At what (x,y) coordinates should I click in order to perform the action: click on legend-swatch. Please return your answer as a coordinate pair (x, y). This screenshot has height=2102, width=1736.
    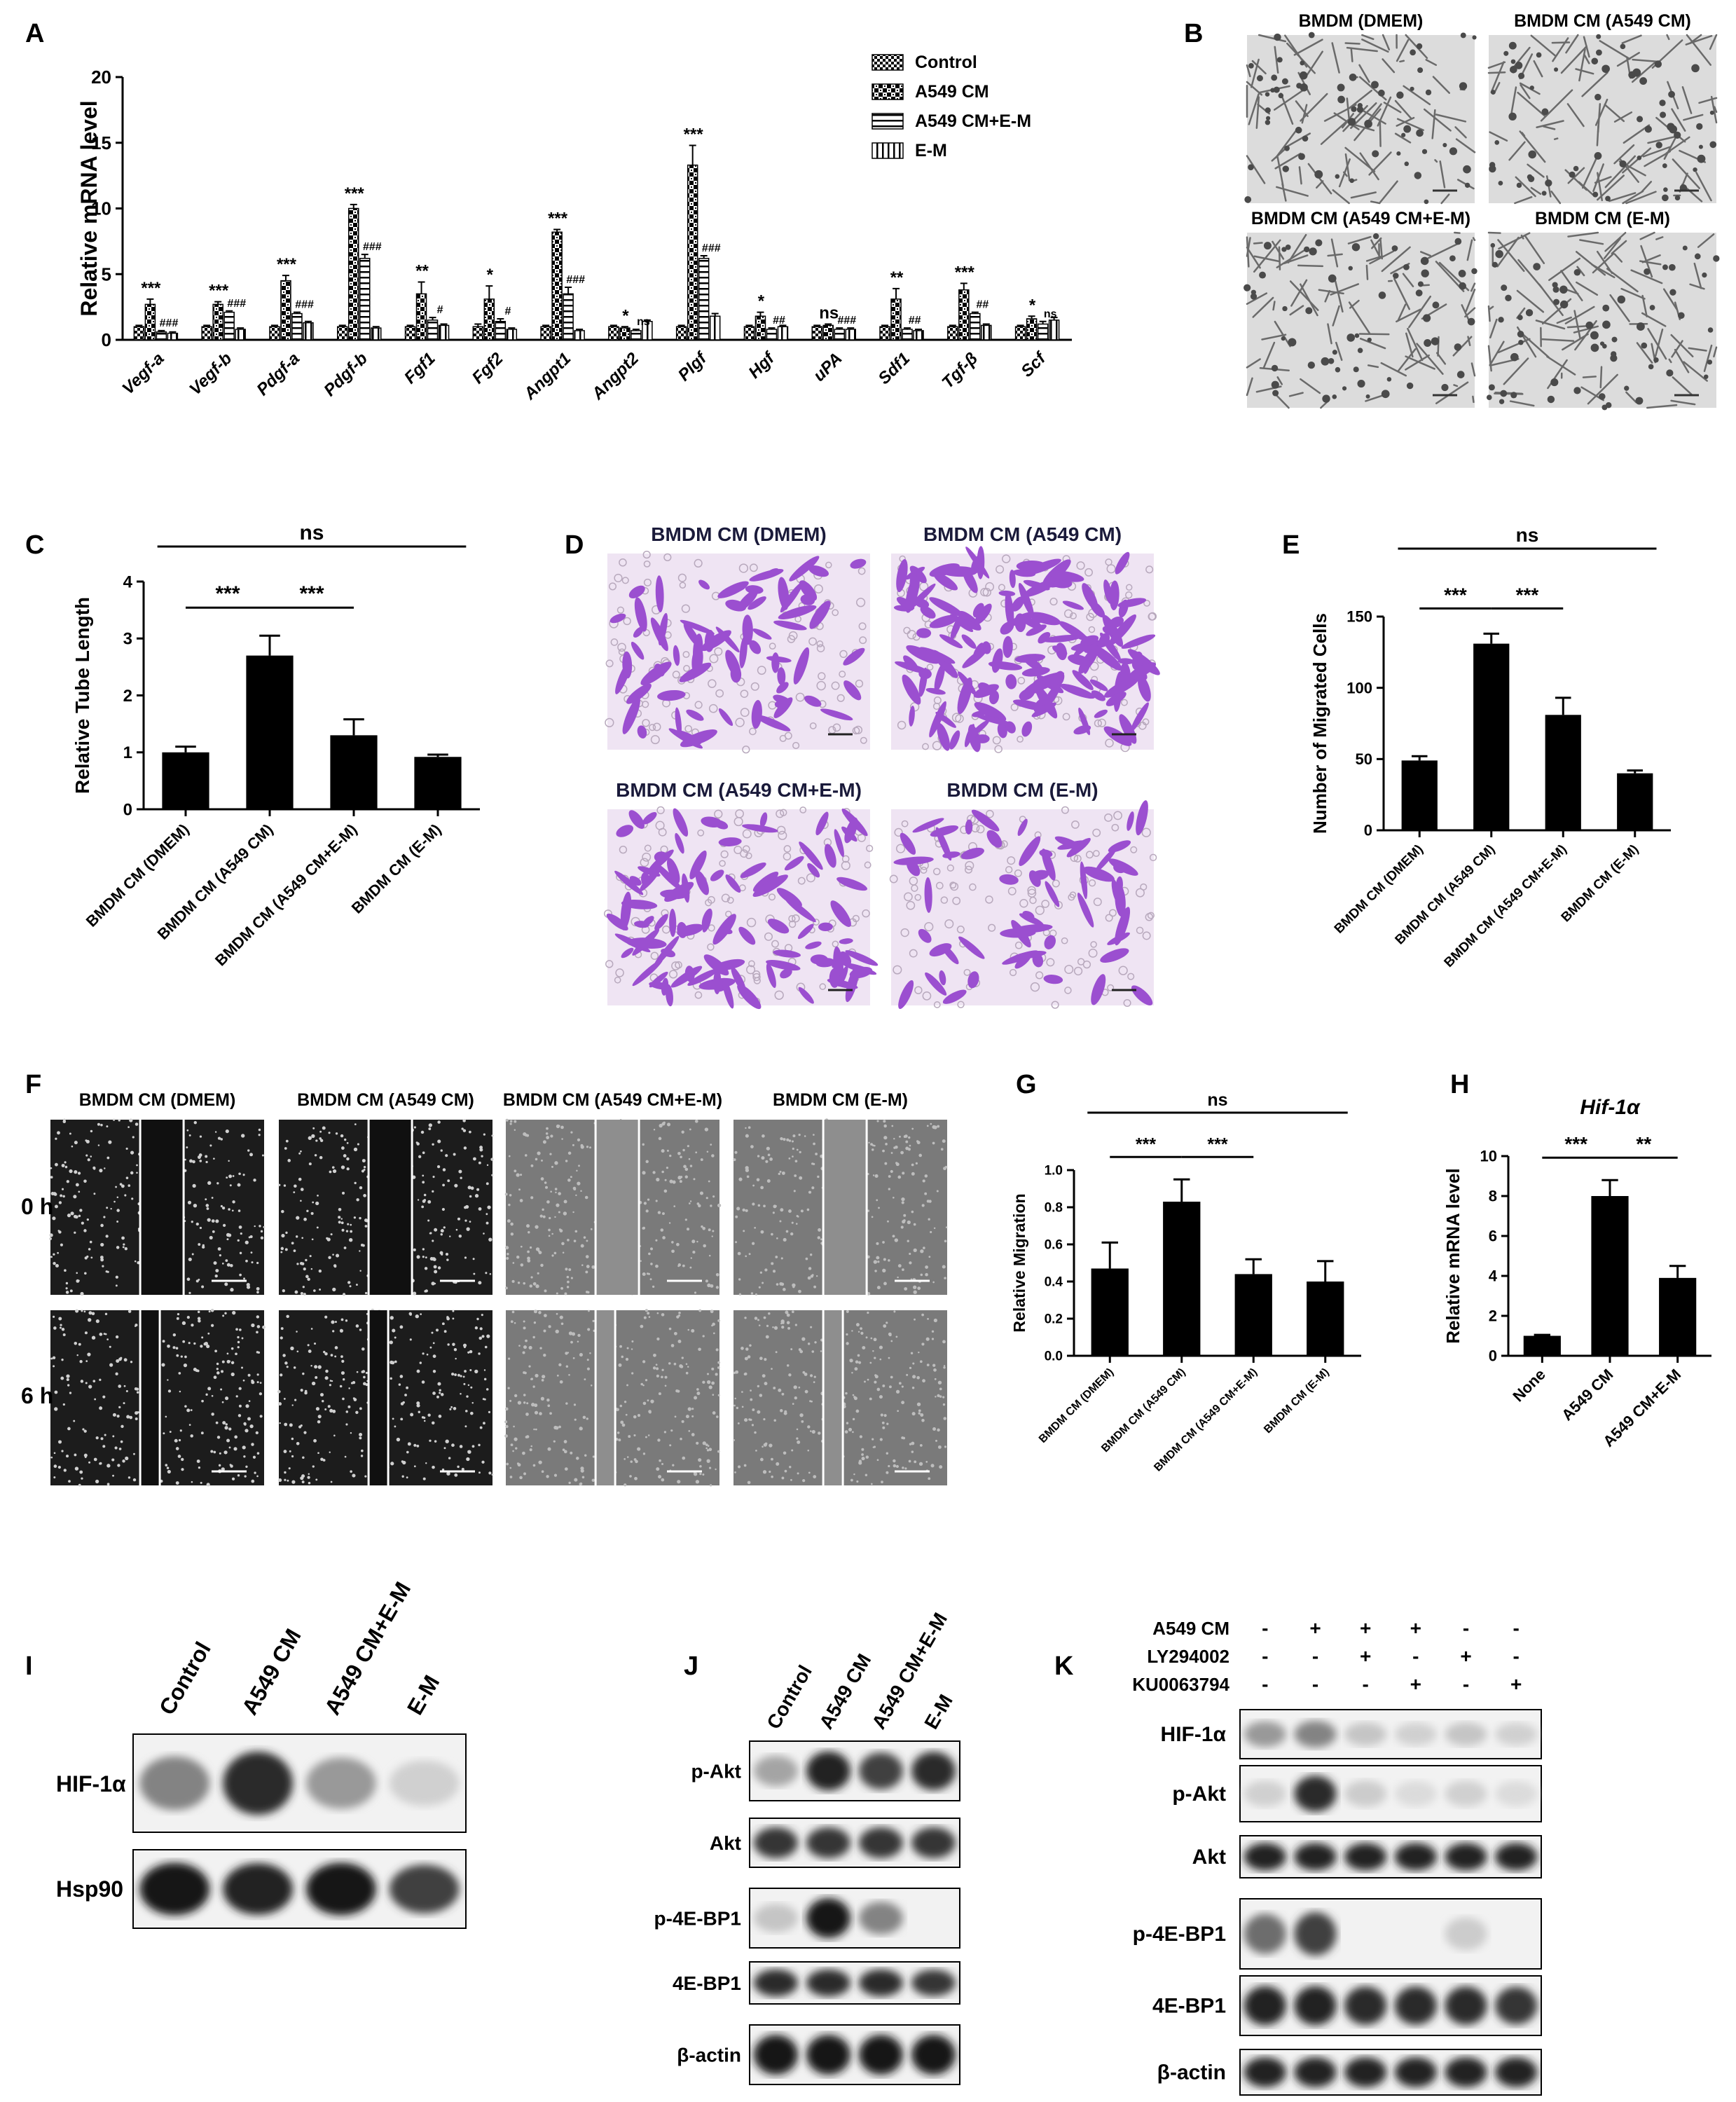
    Looking at the image, I should click on (888, 63).